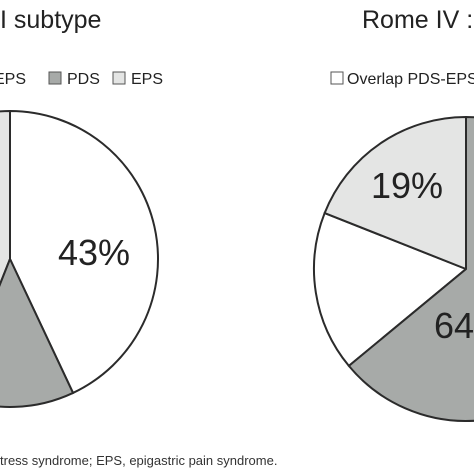 This screenshot has width=474, height=474. I want to click on left-chart-title: I subtype, so click(50, 20).